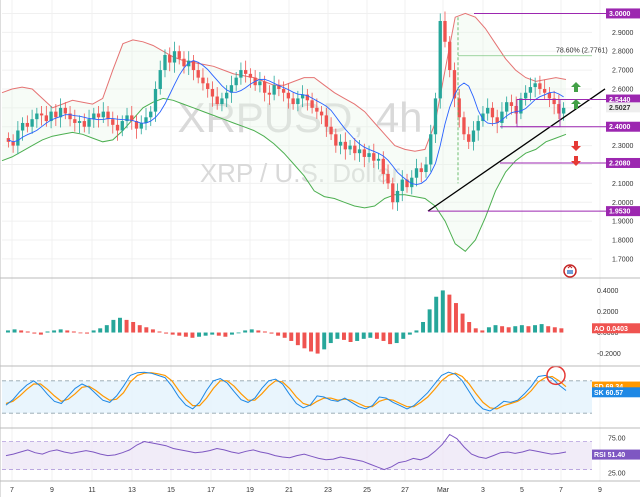 This screenshot has height=497, width=640. I want to click on x-tick-label: 7, so click(561, 490).